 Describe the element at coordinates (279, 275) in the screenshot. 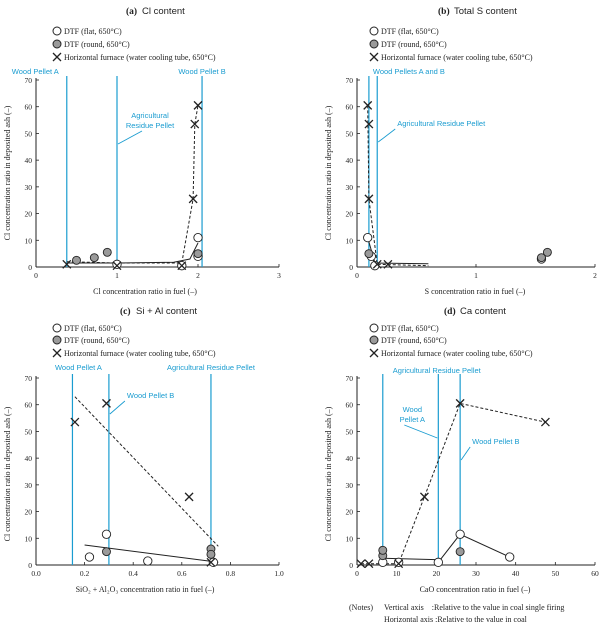

I see `x-tick-label: 3` at that location.